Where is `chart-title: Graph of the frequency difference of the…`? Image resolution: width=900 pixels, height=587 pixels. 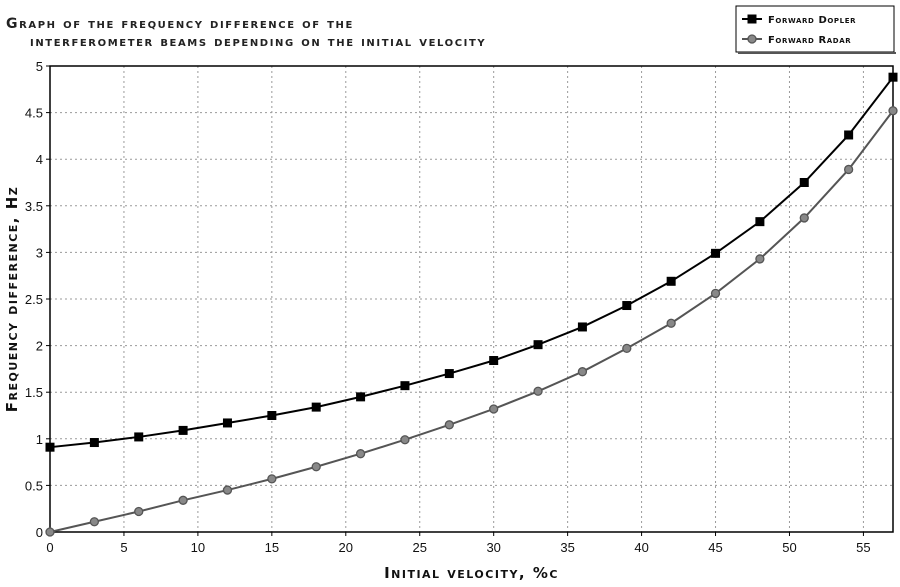
chart-title: Graph of the frequency difference of the… is located at coordinates (246, 33).